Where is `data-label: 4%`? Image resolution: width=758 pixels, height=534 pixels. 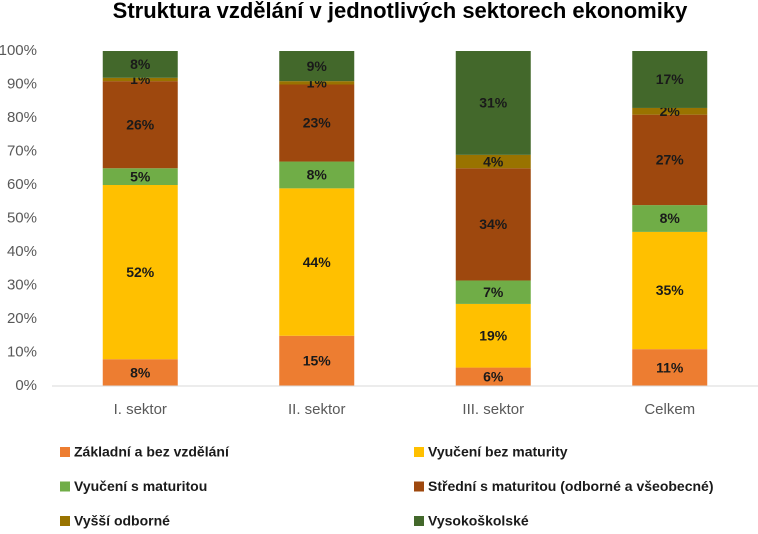
data-label: 4% is located at coordinates (493, 161).